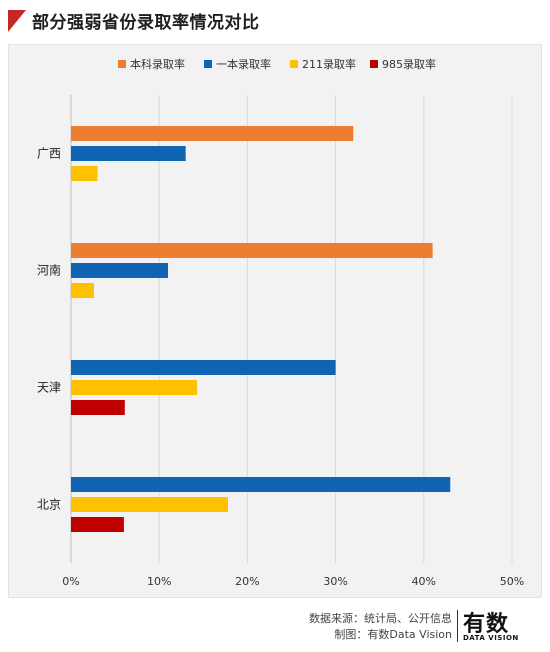  Describe the element at coordinates (243, 64) in the screenshot. I see `legend-label: 一本录取率` at that location.